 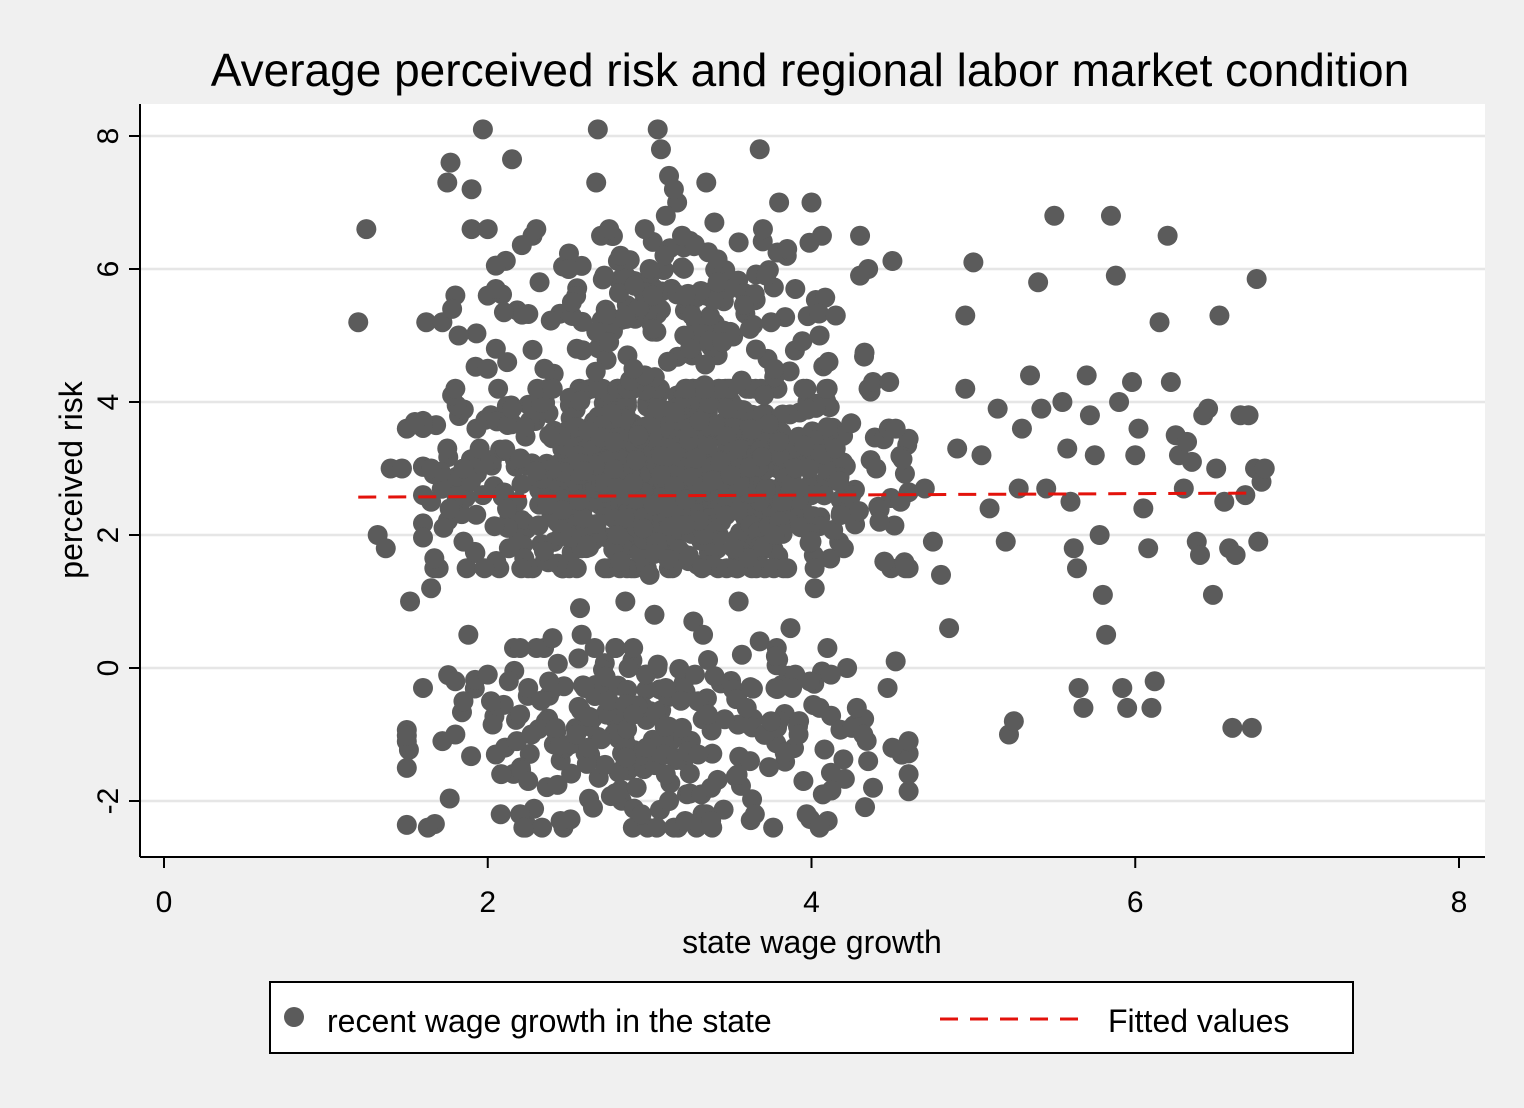 What do you see at coordinates (108, 668) in the screenshot?
I see `y-tick-label: 0` at bounding box center [108, 668].